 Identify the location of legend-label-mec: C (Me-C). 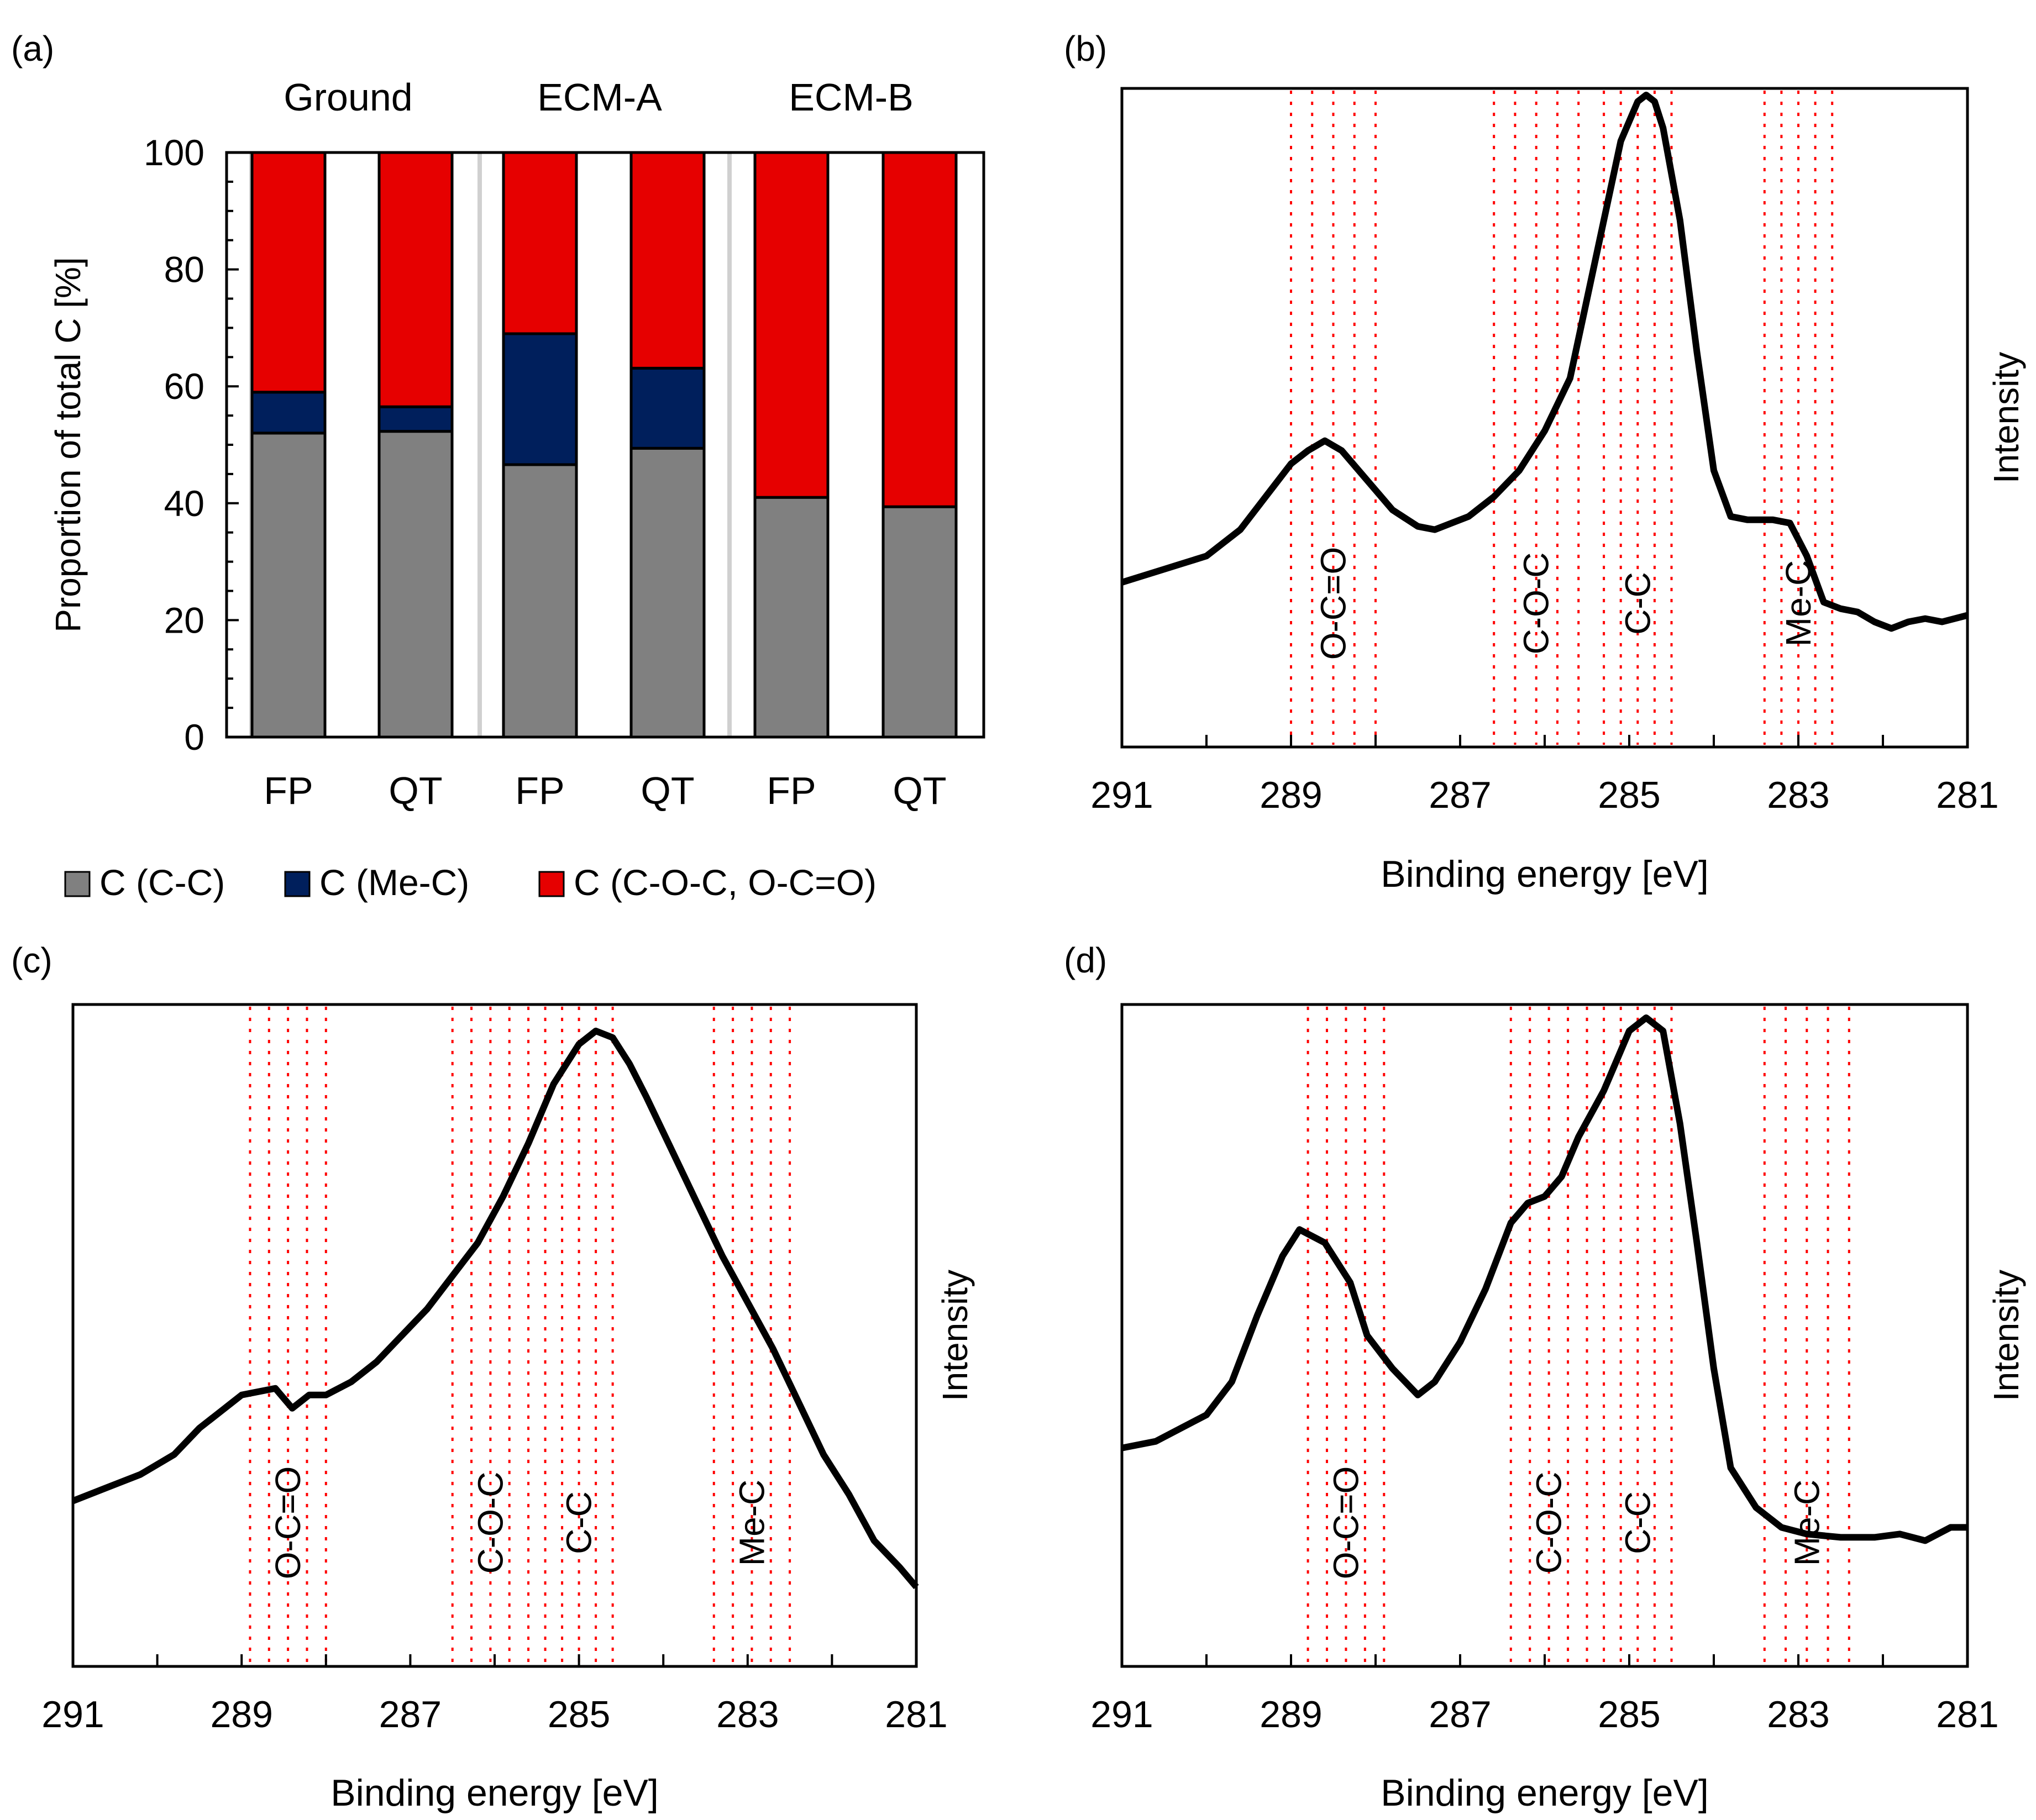
(394, 882).